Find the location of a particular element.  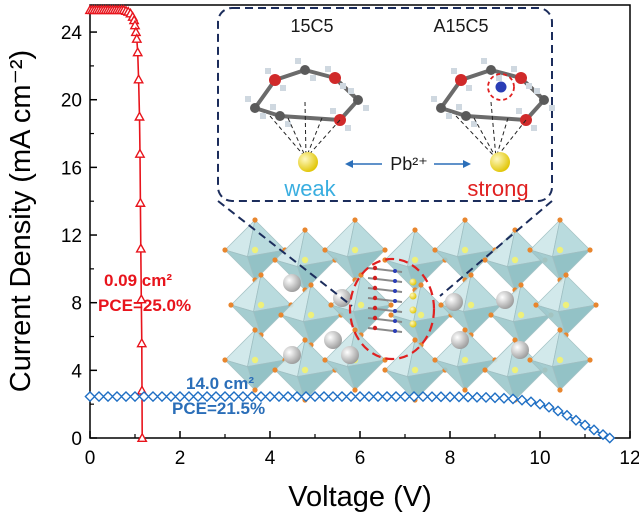

label-15c5: 15C5 is located at coordinates (311, 26).